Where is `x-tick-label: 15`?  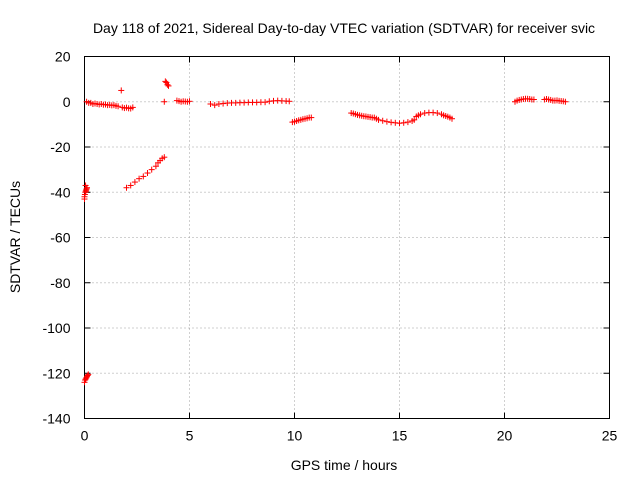
x-tick-label: 15 is located at coordinates (400, 436).